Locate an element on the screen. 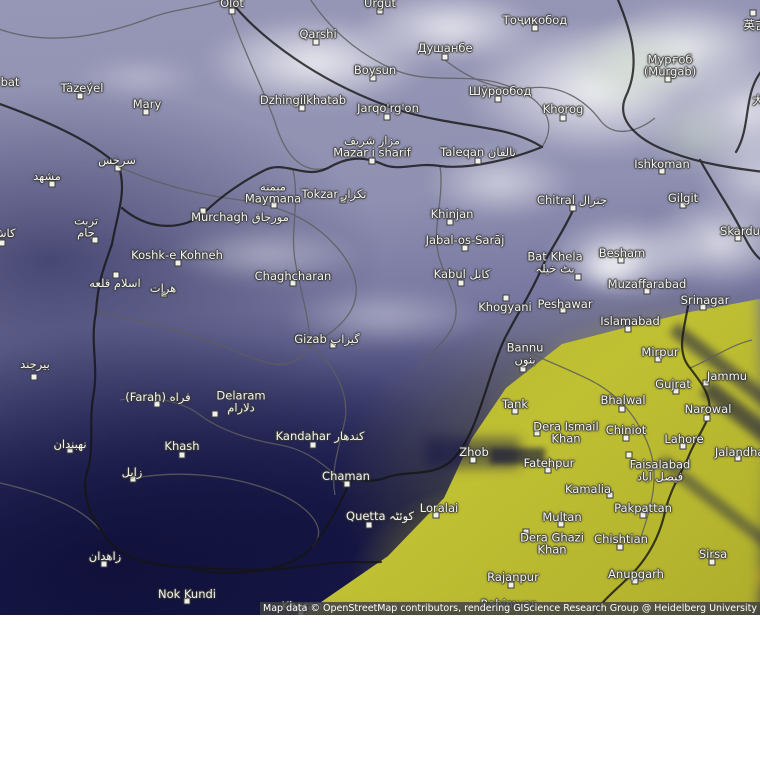 The height and width of the screenshot is (760, 760). city-label: Gujrat is located at coordinates (673, 383).